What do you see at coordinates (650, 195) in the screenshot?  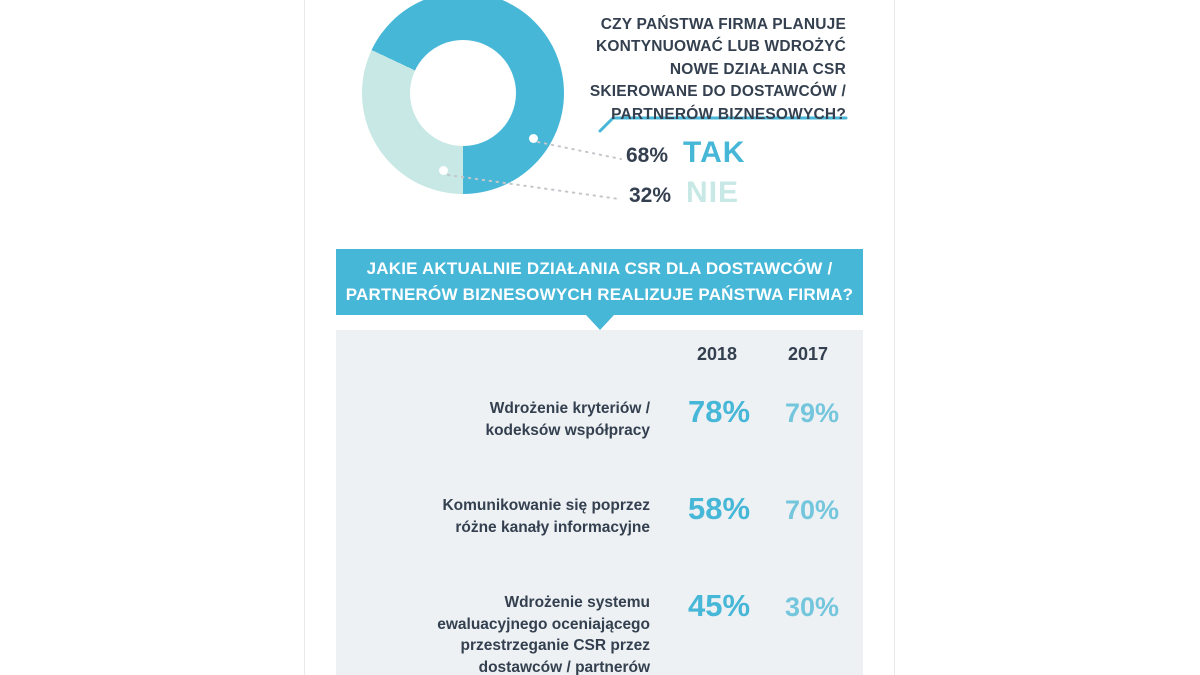 I see `answer-nie-percent: 32%` at bounding box center [650, 195].